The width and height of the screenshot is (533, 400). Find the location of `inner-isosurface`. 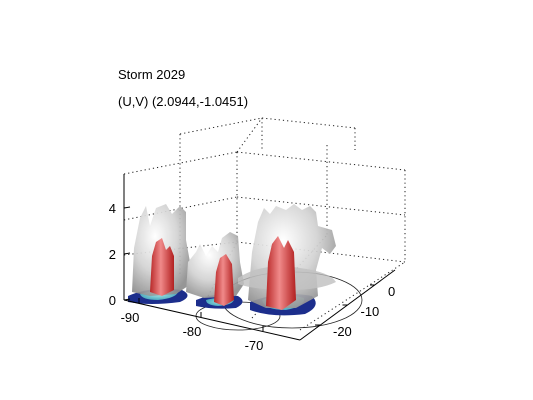

inner-isosurface is located at coordinates (223, 273).